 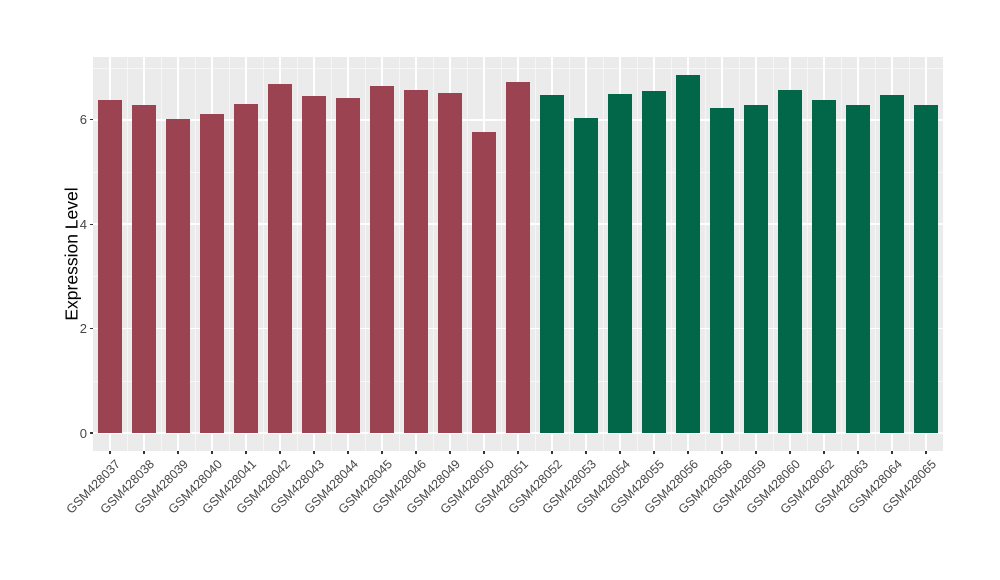 What do you see at coordinates (83, 433) in the screenshot?
I see `y-tick-label: 0` at bounding box center [83, 433].